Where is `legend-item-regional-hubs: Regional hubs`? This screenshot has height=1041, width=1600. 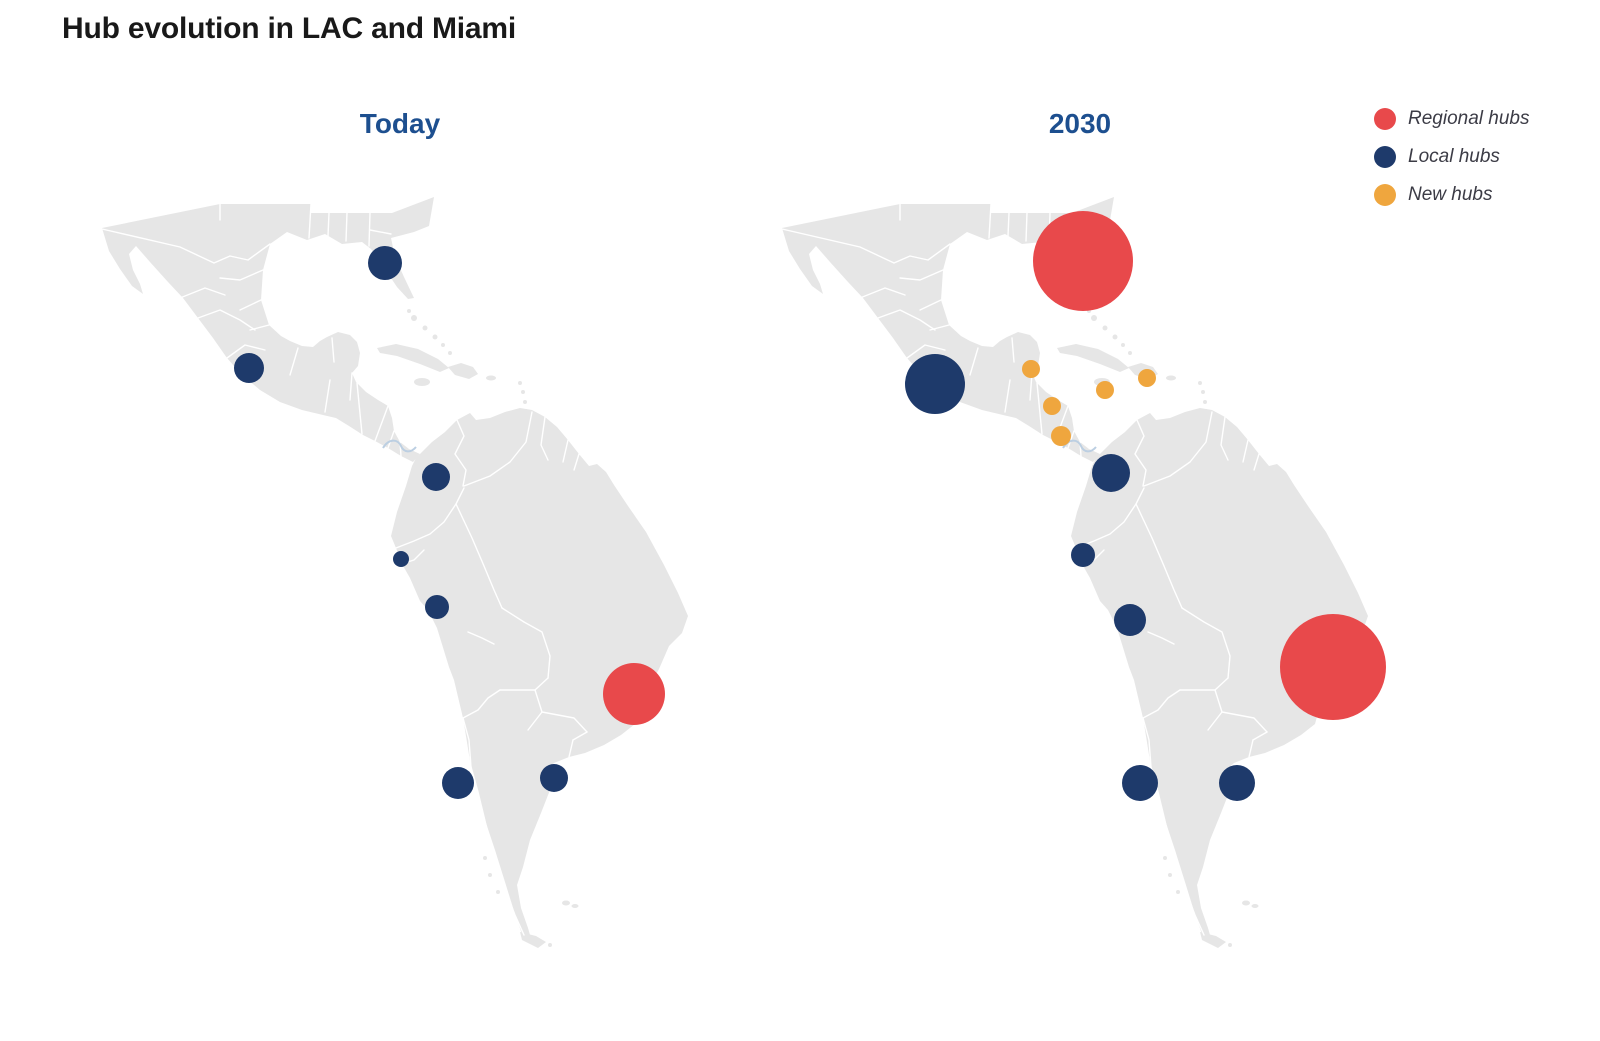
legend-item-regional-hubs: Regional hubs is located at coordinates (1451, 119).